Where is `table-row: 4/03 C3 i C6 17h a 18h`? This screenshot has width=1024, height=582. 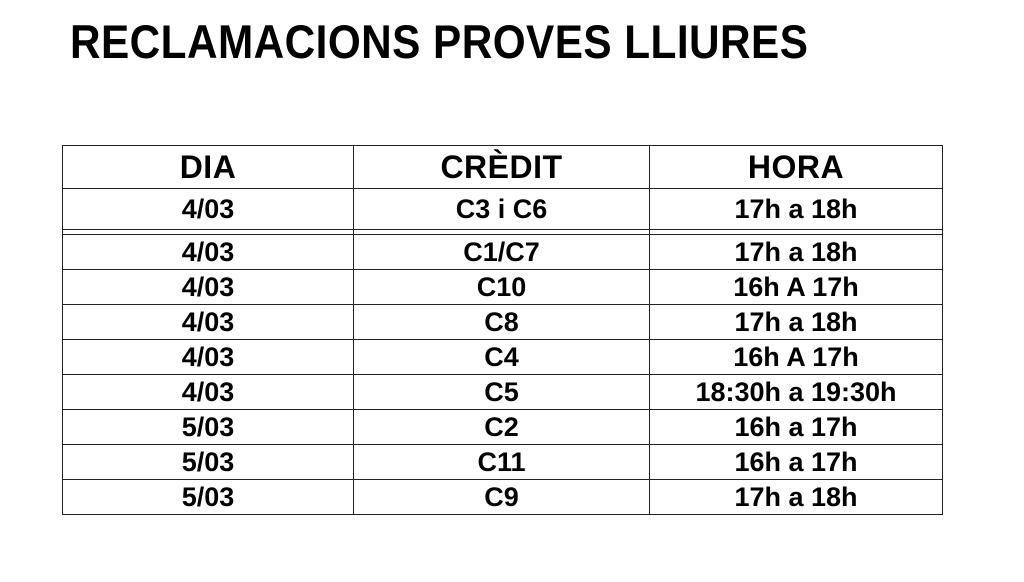
table-row: 4/03 C3 i C6 17h a 18h is located at coordinates (502, 209).